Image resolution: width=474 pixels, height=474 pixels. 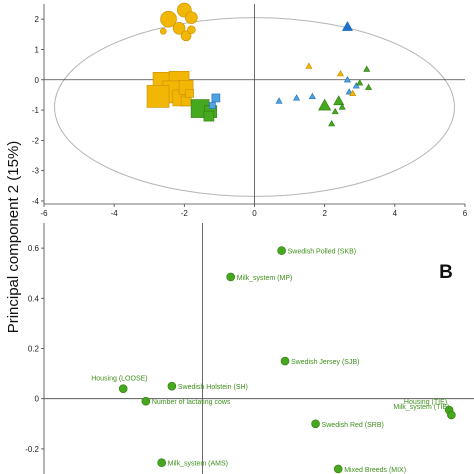 I want to click on panel-a-y-tick-label: -3, so click(x=36, y=171).